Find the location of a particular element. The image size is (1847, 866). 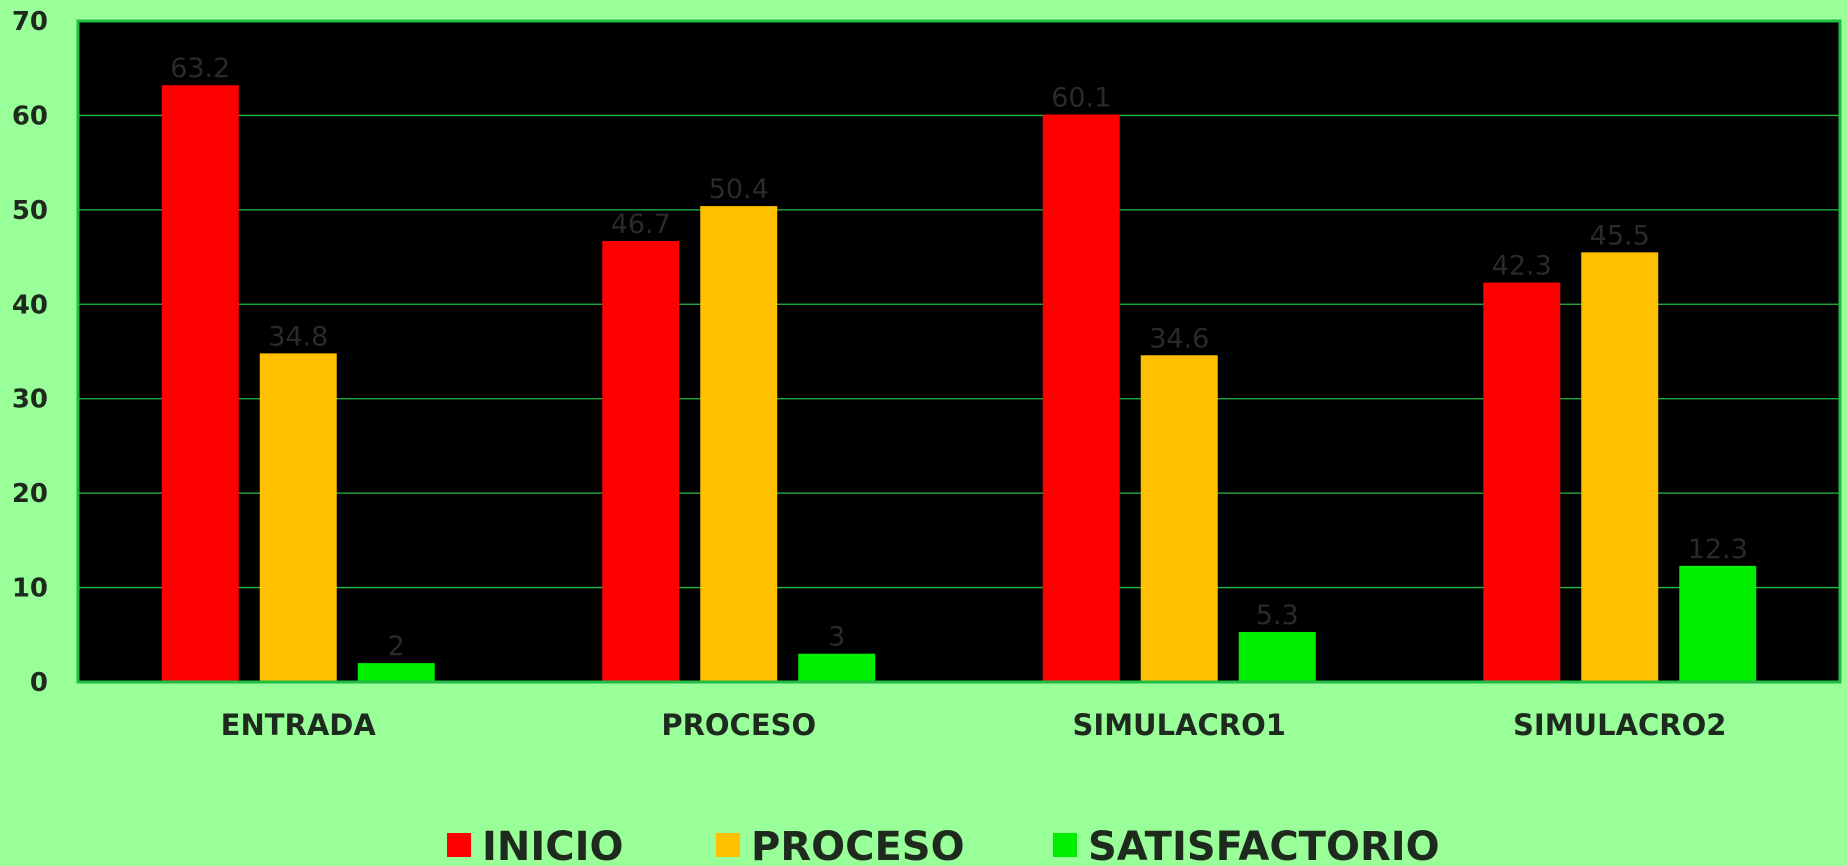

legend: INICIO PROCESO SATISFACTORIO is located at coordinates (943, 845).